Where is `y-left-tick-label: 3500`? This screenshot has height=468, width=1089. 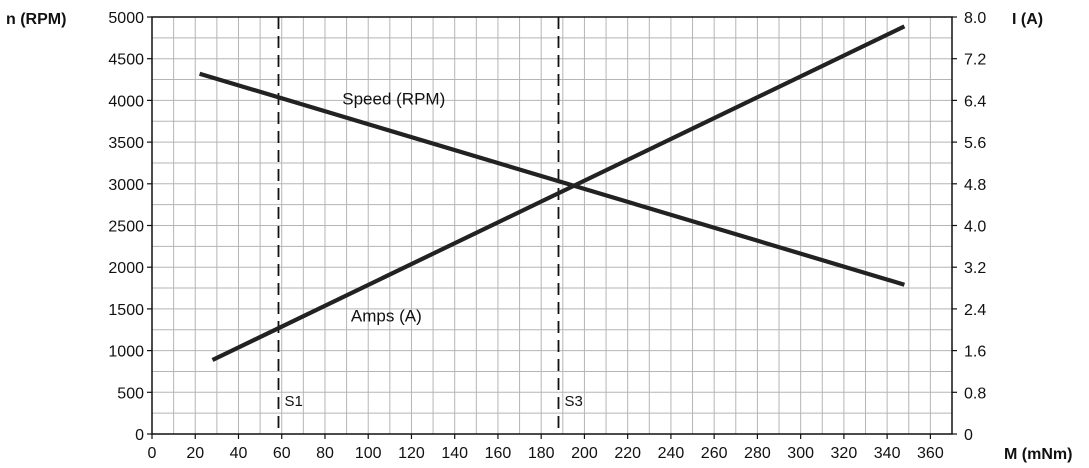 y-left-tick-label: 3500 is located at coordinates (126, 143).